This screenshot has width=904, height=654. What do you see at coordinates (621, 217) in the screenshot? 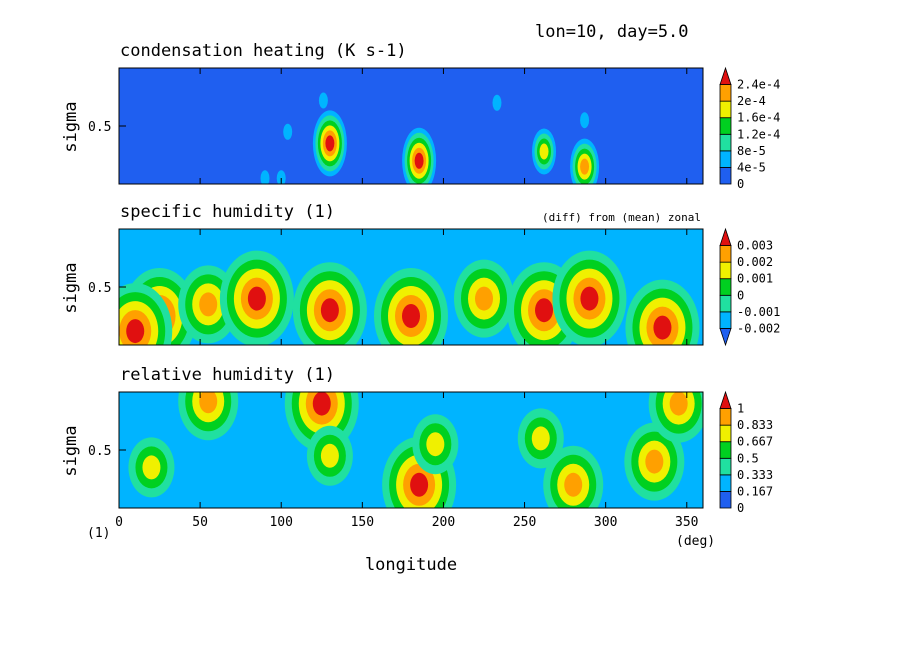
I see `panel-subtitle: (diff) from (mean) zonal` at bounding box center [621, 217].